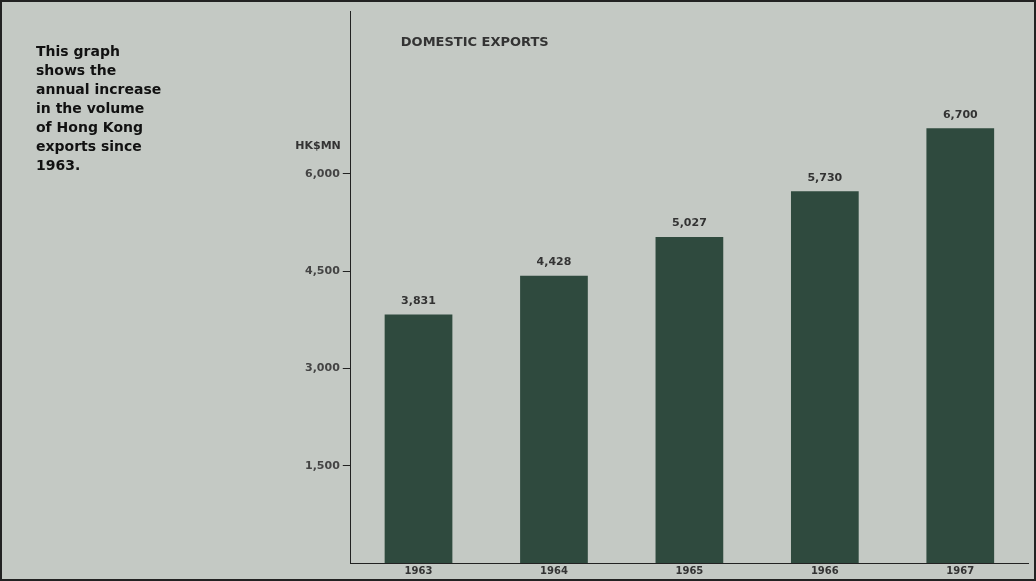 This screenshot has width=1036, height=581. What do you see at coordinates (825, 177) in the screenshot?
I see `data-label: 5,730` at bounding box center [825, 177].